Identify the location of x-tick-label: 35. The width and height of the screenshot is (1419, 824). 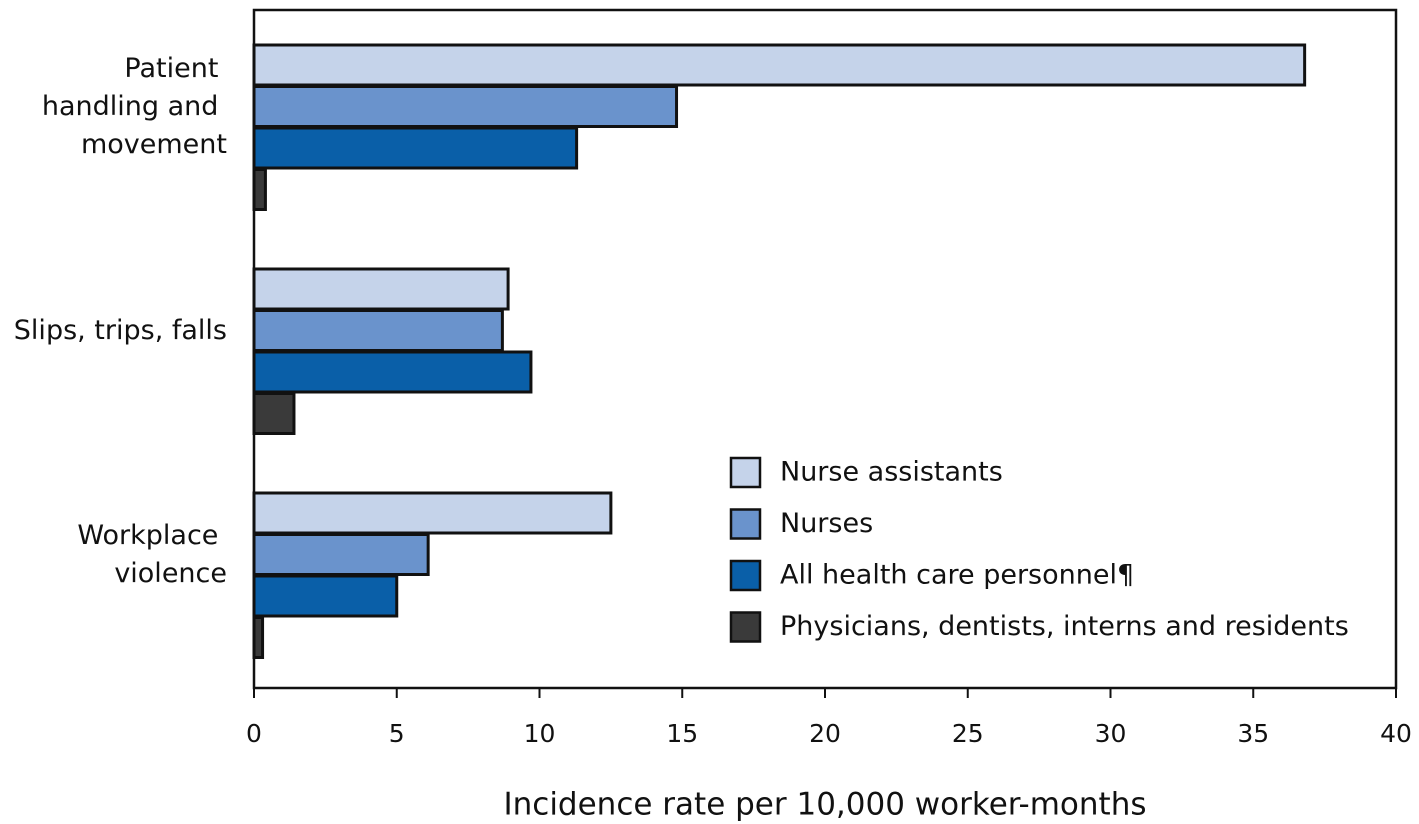
(1253, 733).